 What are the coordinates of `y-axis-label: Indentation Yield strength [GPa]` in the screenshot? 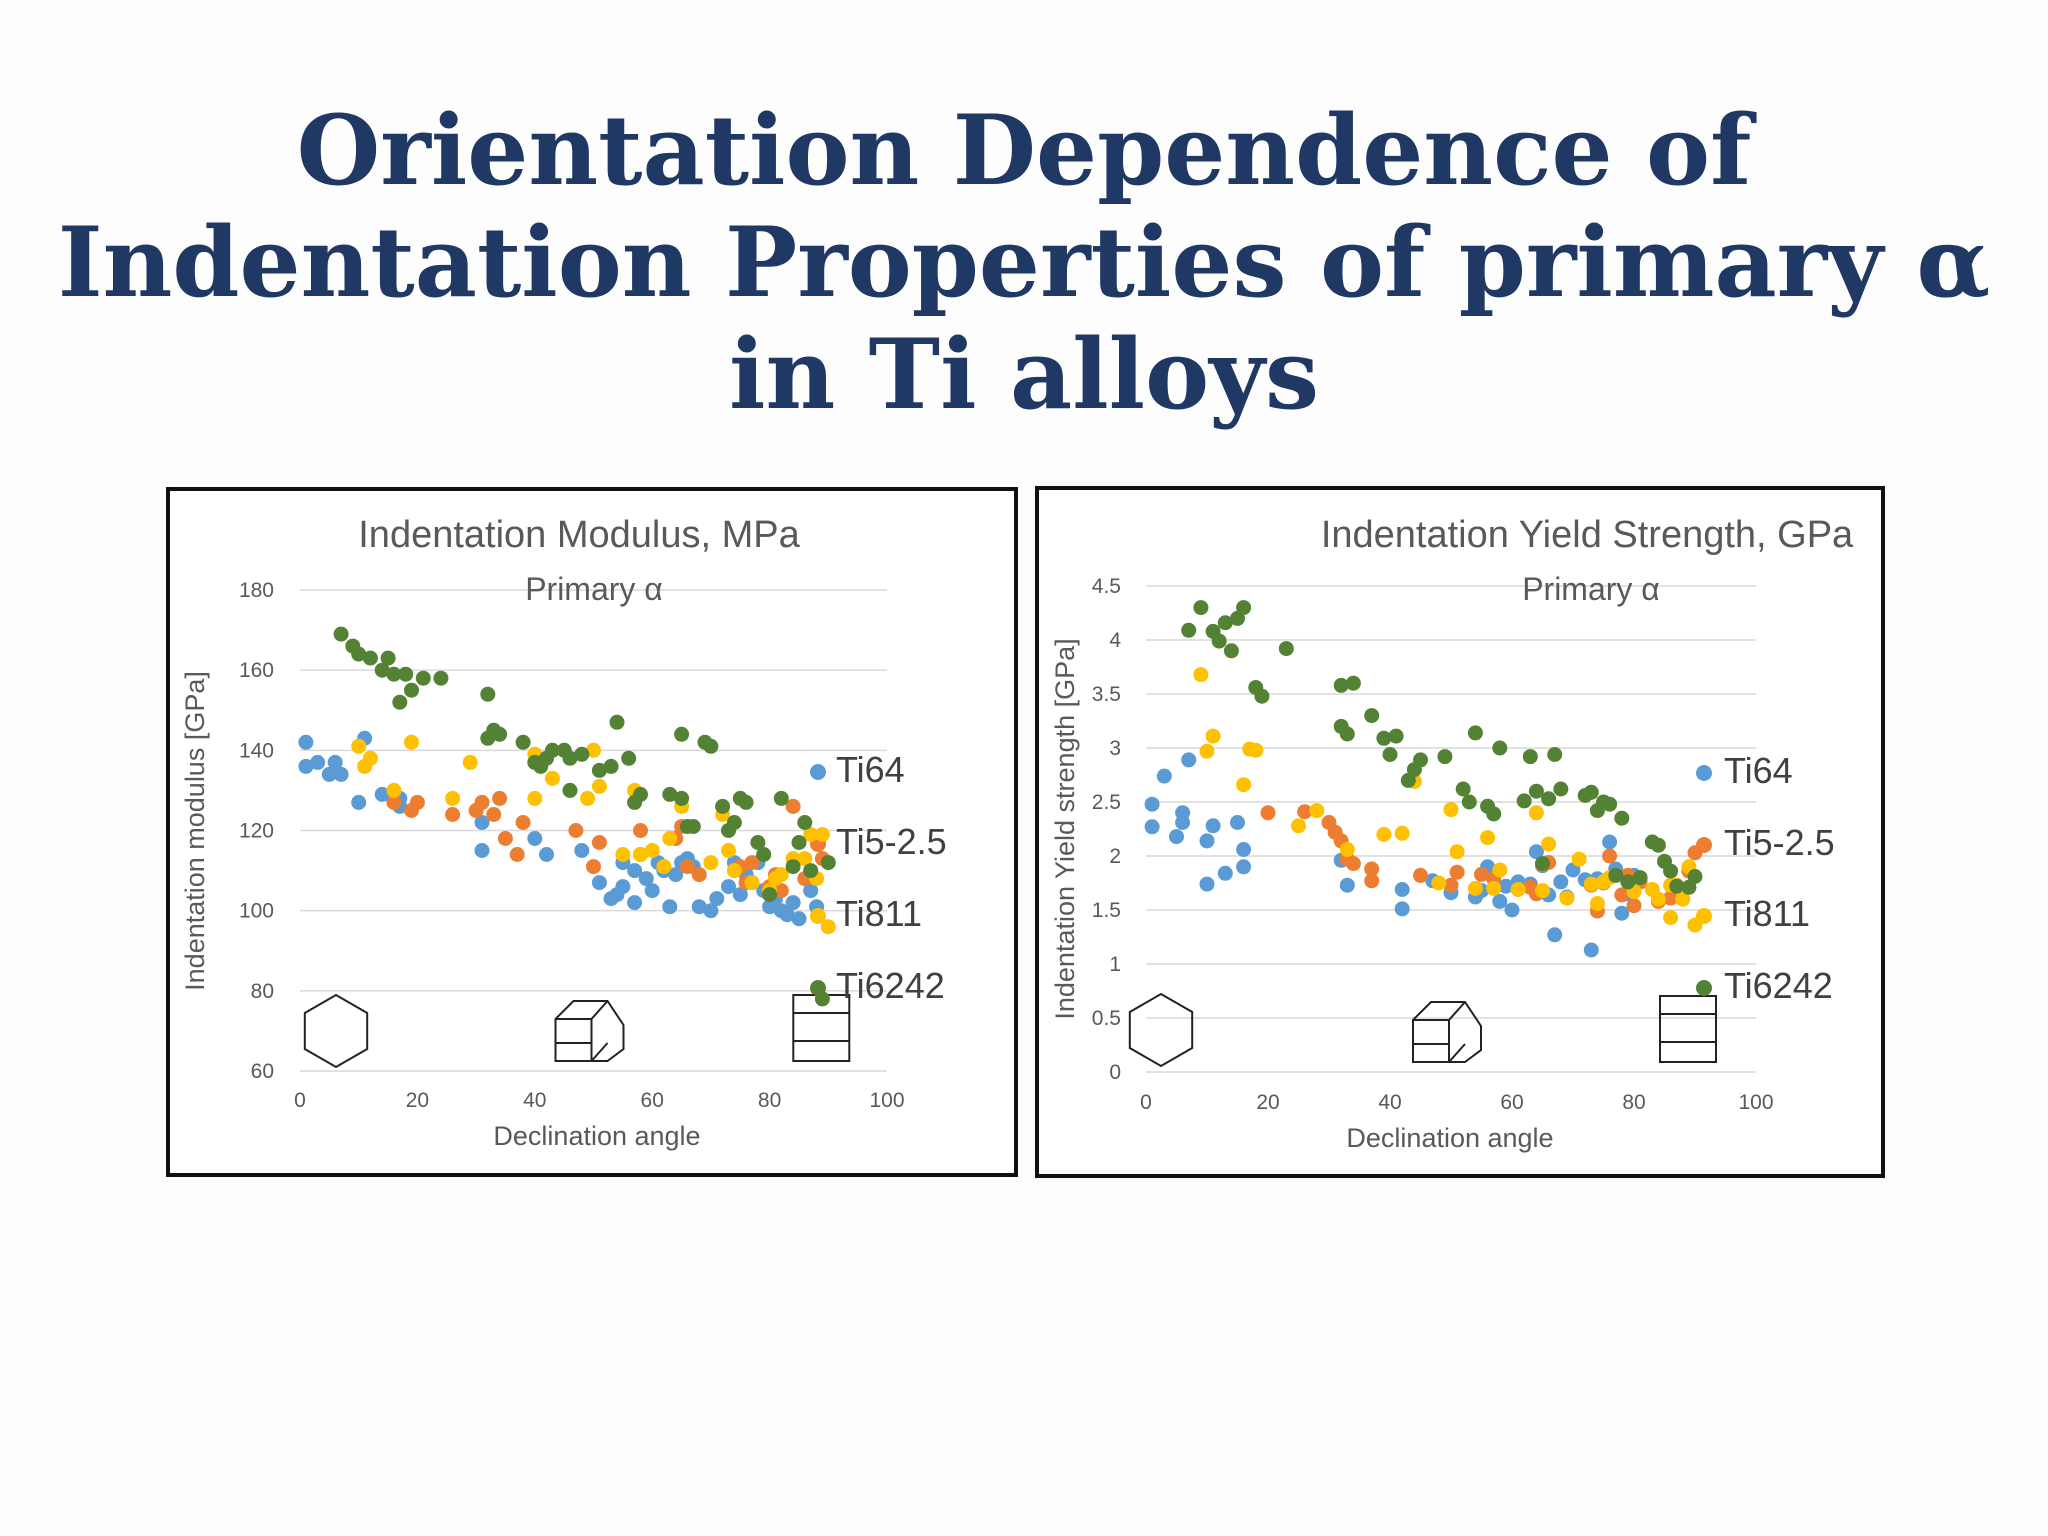 It's located at (1065, 828).